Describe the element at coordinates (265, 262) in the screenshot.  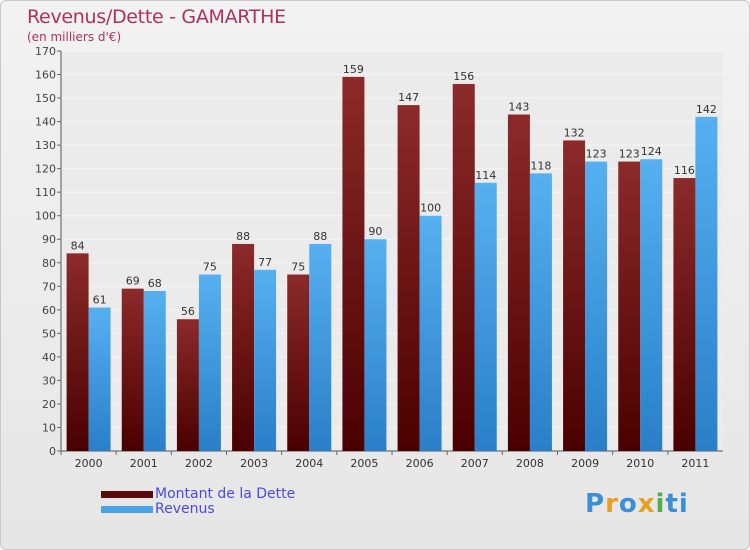
I see `data-label: 77` at that location.